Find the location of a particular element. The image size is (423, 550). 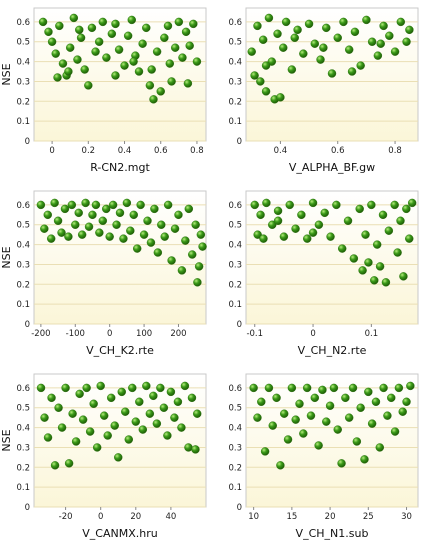

x-tick-label: -0.1 is located at coordinates (254, 334).